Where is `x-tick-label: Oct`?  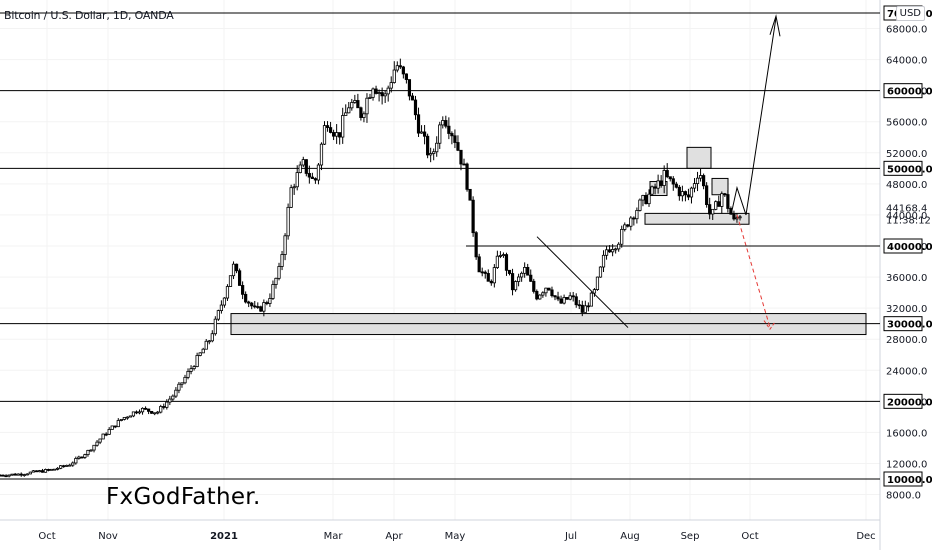
x-tick-label: Oct is located at coordinates (749, 536).